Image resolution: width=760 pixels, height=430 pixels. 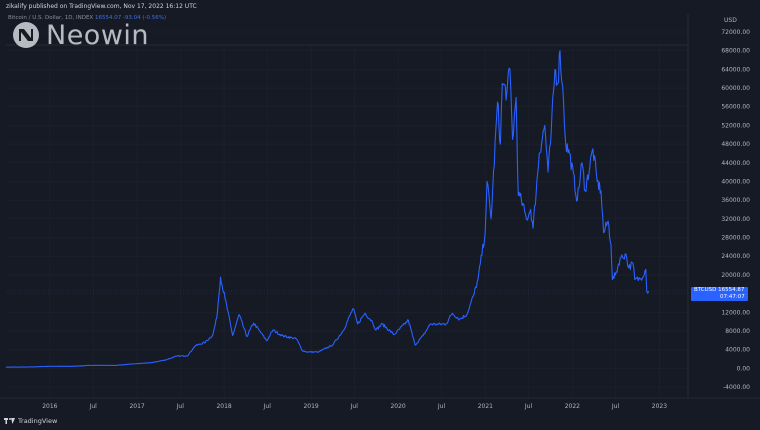 What do you see at coordinates (9, 420) in the screenshot?
I see `tradingview-logo-icon` at bounding box center [9, 420].